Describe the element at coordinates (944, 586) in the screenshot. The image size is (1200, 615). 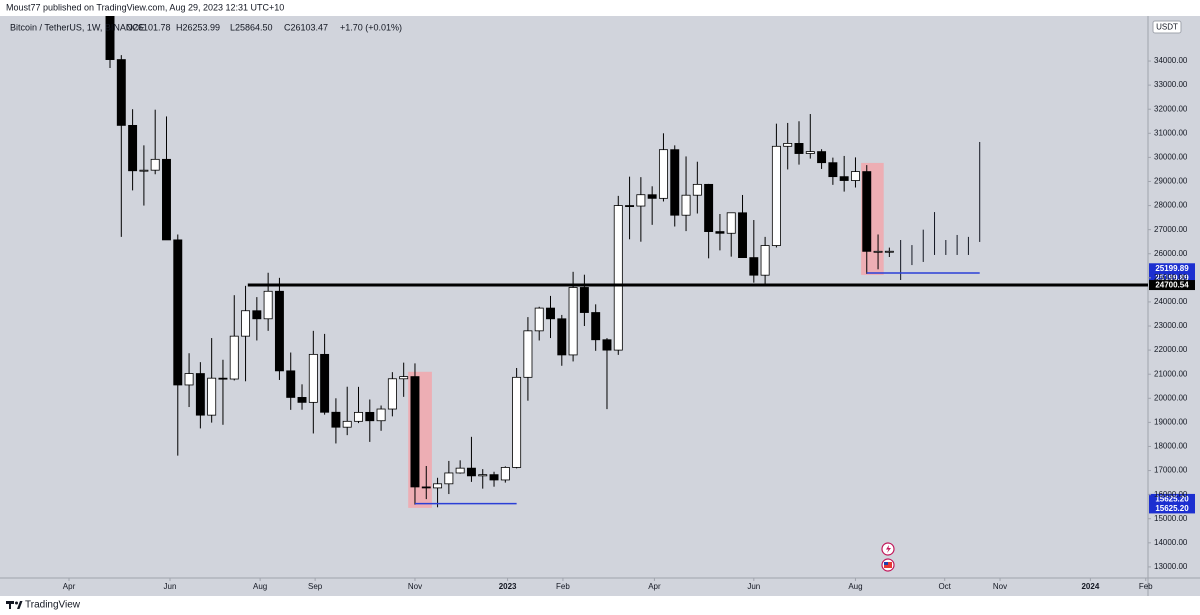
I see `x-tick-label: Oct` at that location.